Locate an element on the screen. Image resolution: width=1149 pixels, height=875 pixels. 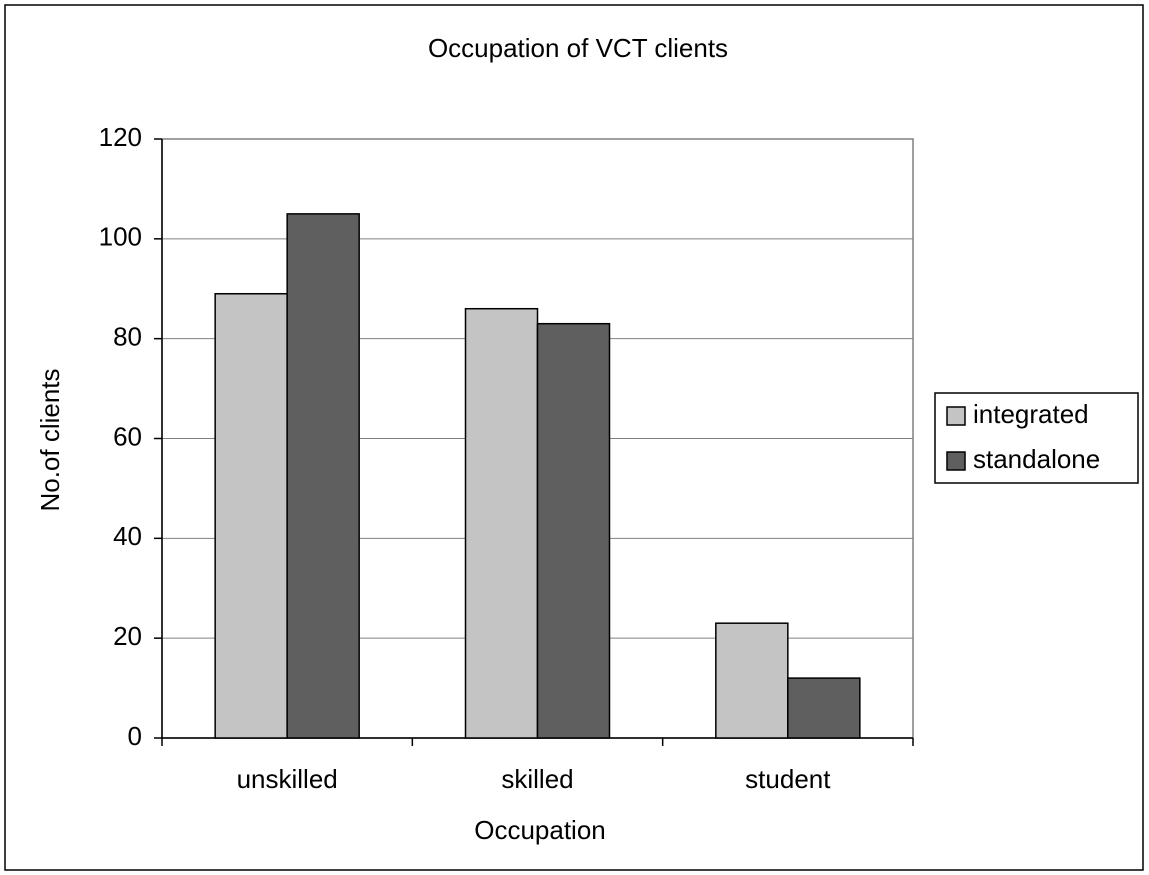
legend-label: standalone is located at coordinates (1036, 459).